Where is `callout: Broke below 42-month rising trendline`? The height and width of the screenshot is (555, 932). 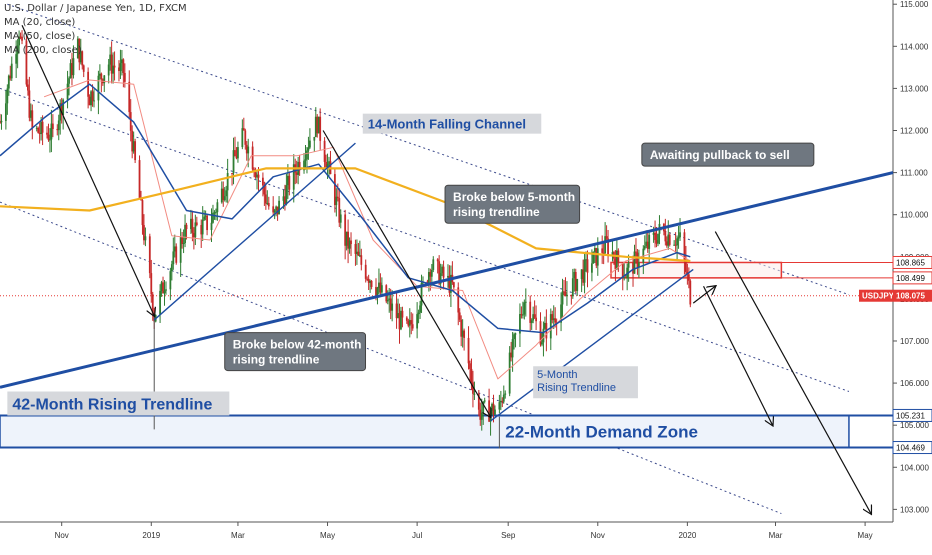
callout: Broke below 42-month rising trendline is located at coordinates (295, 352).